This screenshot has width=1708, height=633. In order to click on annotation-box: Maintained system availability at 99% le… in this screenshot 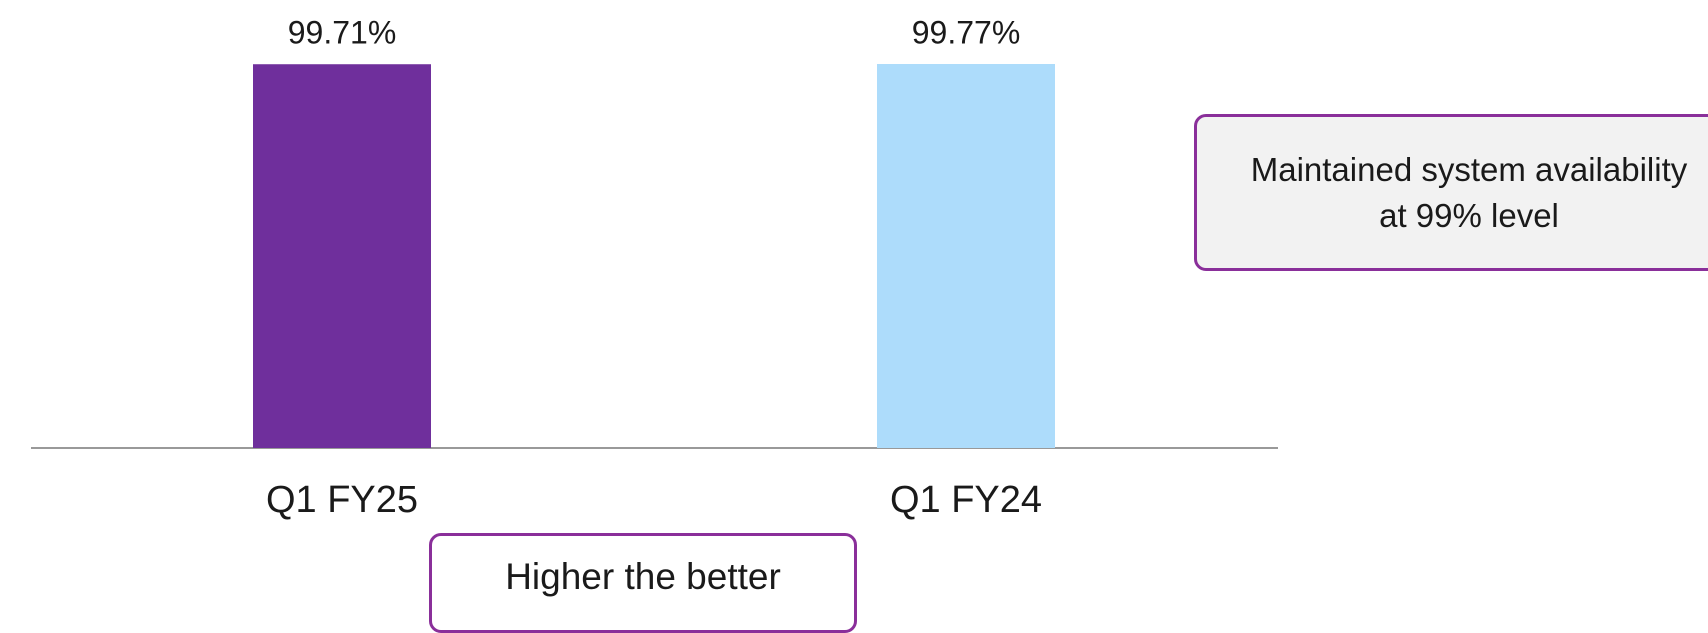, I will do `click(1451, 192)`.